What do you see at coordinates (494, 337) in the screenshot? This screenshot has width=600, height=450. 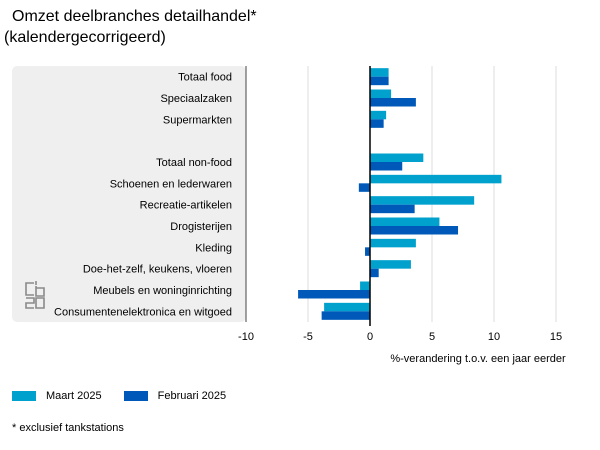 I see `x-tick-label-4: 10` at bounding box center [494, 337].